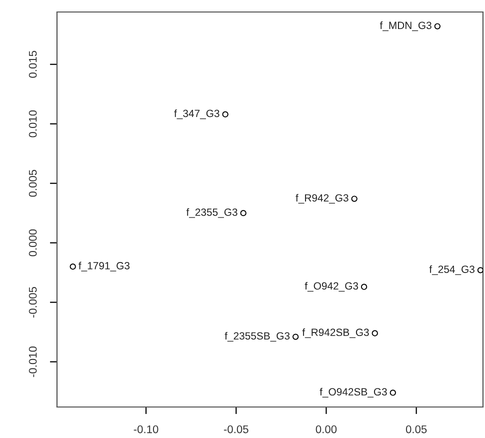  I want to click on annotation: f_347_G3, so click(197, 114).